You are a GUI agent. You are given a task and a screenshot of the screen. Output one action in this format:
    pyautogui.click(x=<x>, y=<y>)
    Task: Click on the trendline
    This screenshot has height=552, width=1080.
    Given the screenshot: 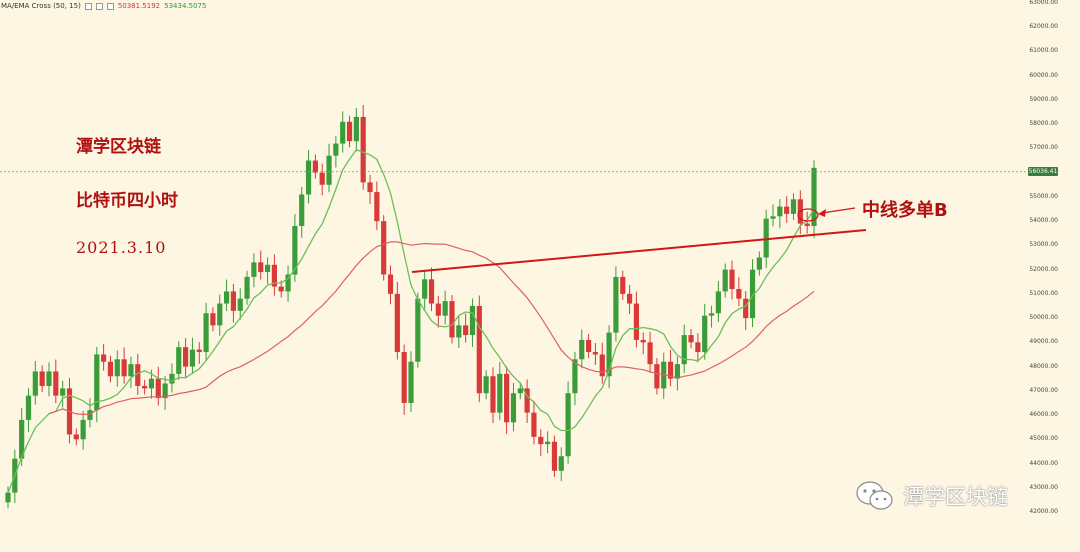 What is the action you would take?
    pyautogui.click(x=639, y=251)
    